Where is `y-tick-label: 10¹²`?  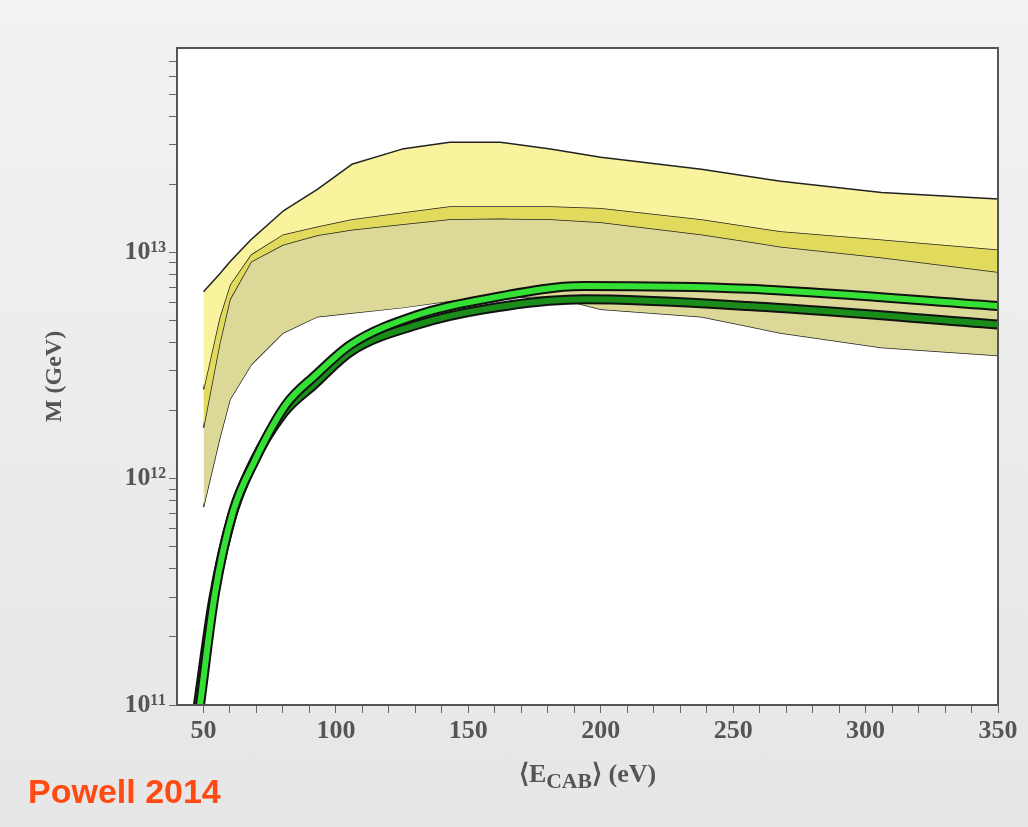
y-tick-label: 10¹² is located at coordinates (145, 477).